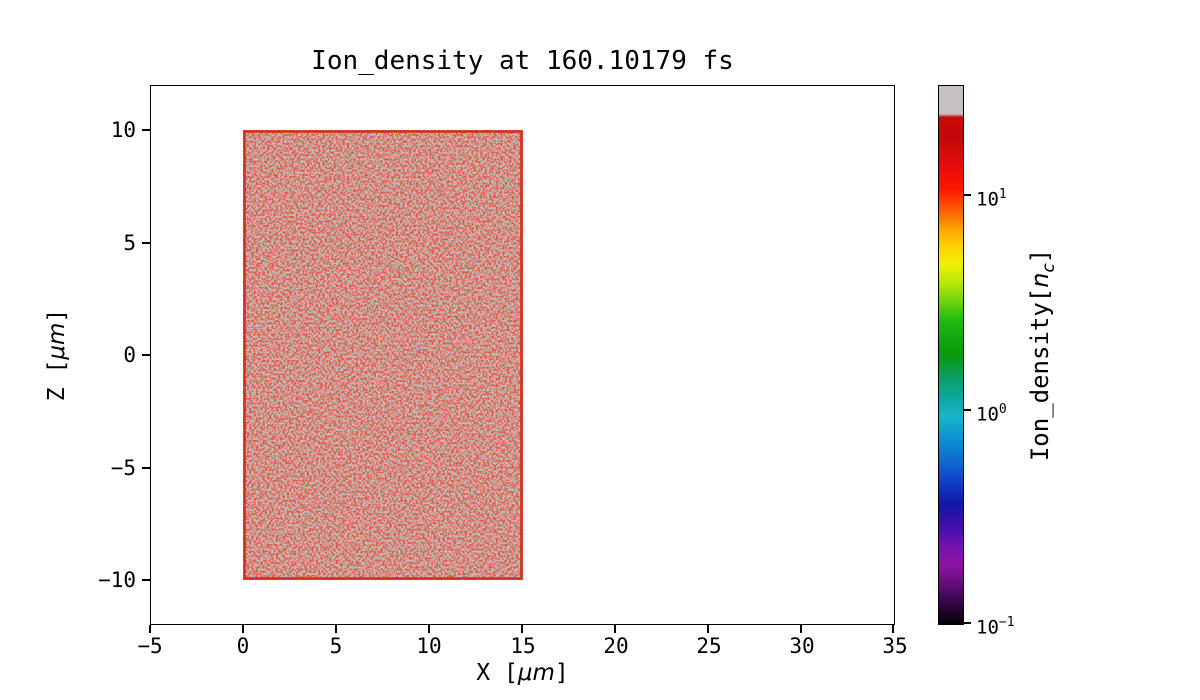 The width and height of the screenshot is (1200, 700). What do you see at coordinates (895, 646) in the screenshot?
I see `x-tick-label: 35` at bounding box center [895, 646].